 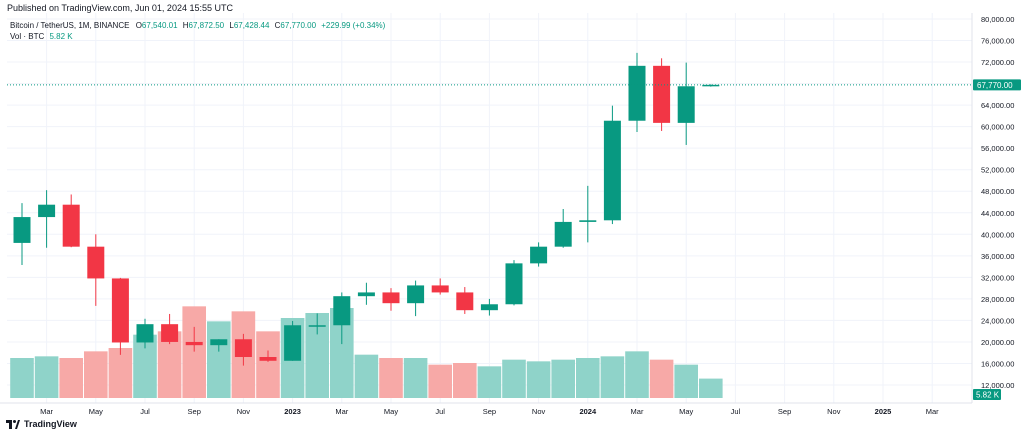 I want to click on volume-bars, so click(x=366, y=352).